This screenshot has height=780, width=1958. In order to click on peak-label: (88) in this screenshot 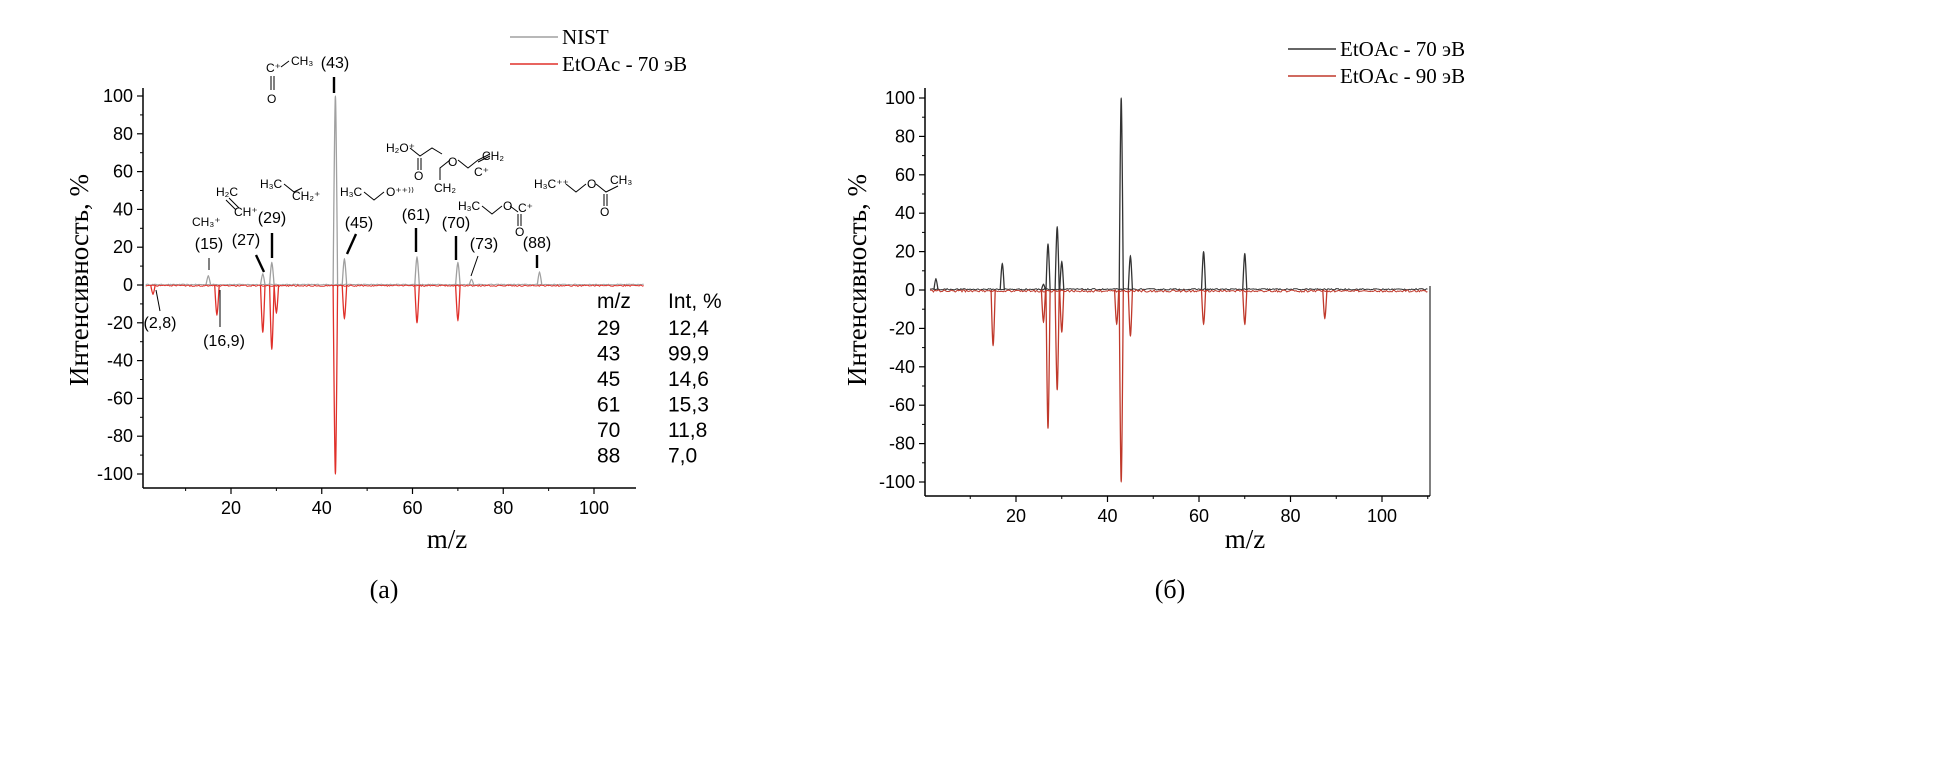, I will do `click(537, 243)`.